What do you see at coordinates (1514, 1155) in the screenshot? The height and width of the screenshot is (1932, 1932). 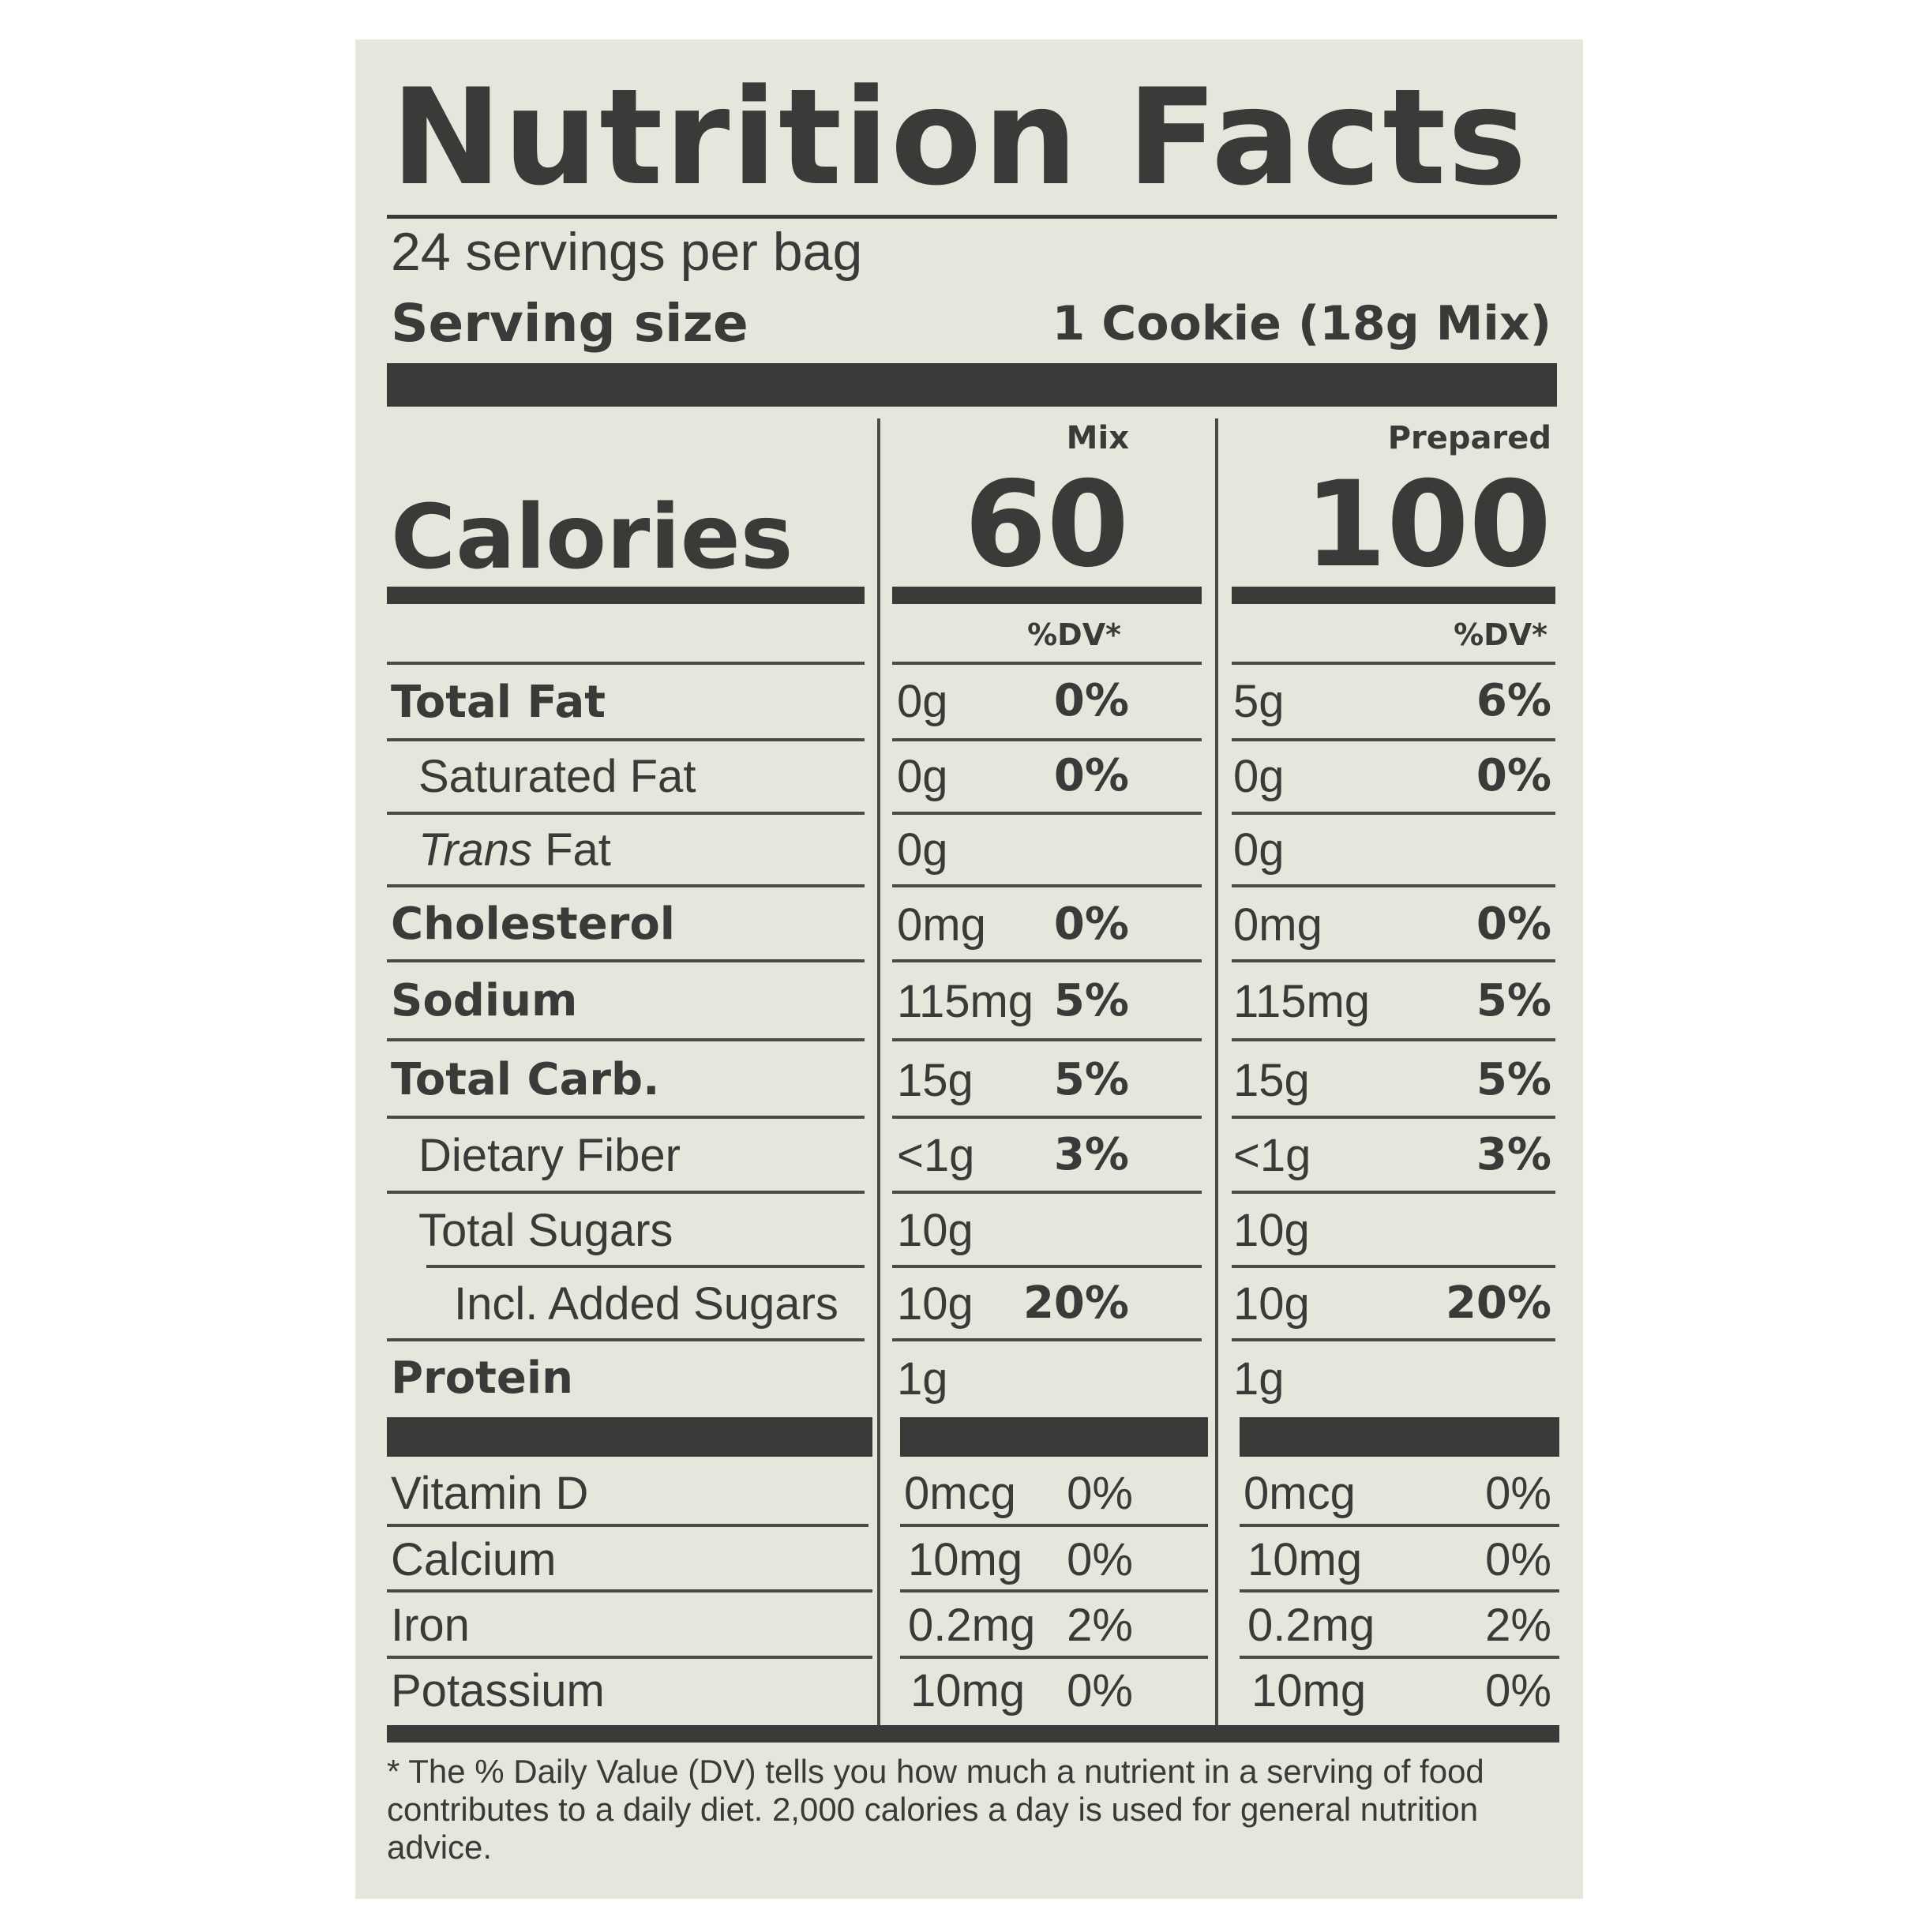 I see `prepared-dv: 3%` at bounding box center [1514, 1155].